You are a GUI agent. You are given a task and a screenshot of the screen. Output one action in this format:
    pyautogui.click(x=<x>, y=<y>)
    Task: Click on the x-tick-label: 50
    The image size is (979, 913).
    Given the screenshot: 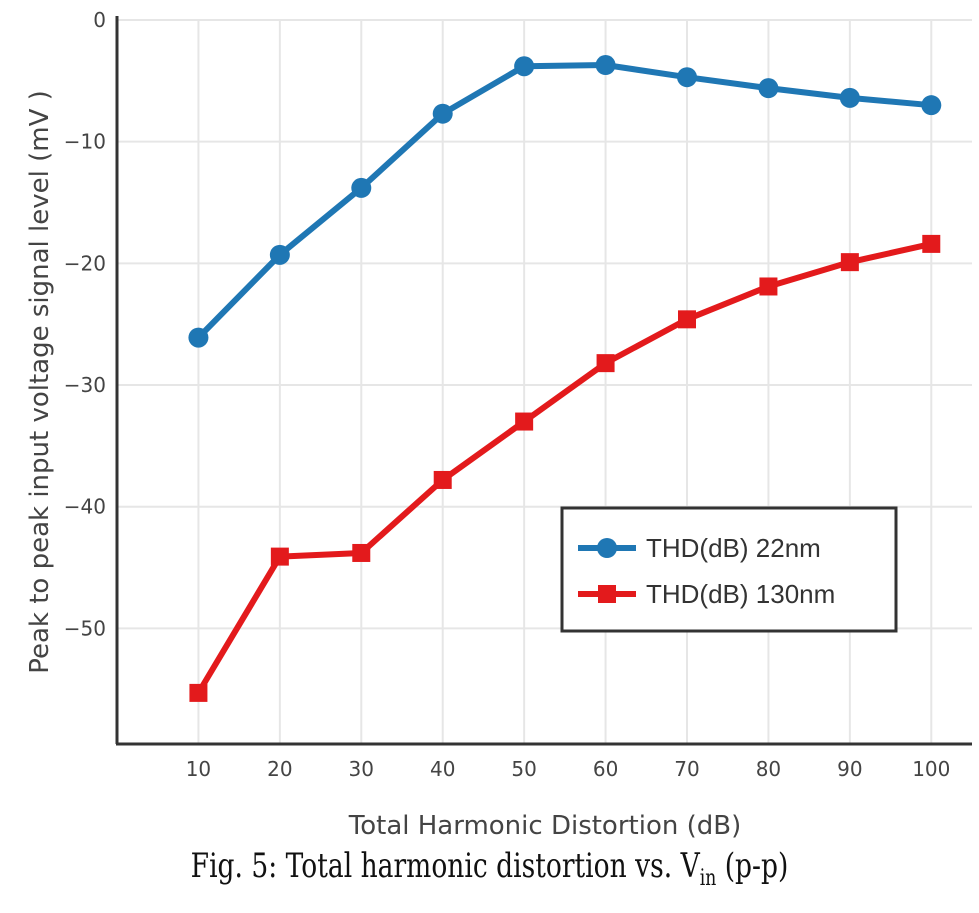 What is the action you would take?
    pyautogui.click(x=523, y=769)
    